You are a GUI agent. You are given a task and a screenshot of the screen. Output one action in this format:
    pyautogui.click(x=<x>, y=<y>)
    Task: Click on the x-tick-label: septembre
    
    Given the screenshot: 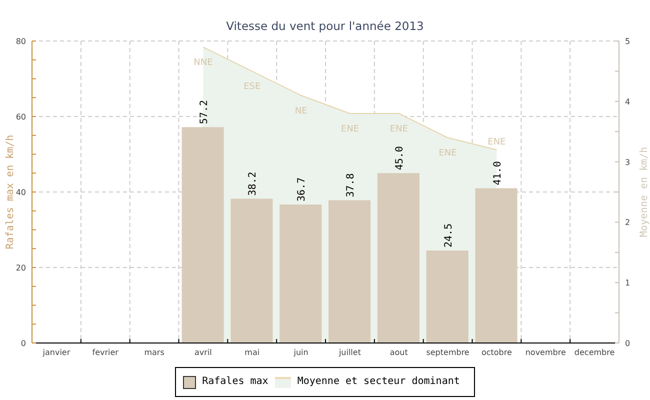 What is the action you would take?
    pyautogui.click(x=448, y=352)
    